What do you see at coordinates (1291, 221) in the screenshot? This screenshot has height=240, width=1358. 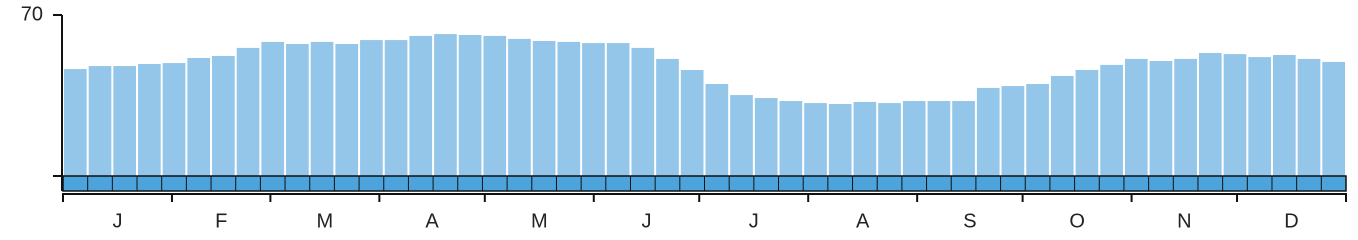 I see `month-label: D` at bounding box center [1291, 221].